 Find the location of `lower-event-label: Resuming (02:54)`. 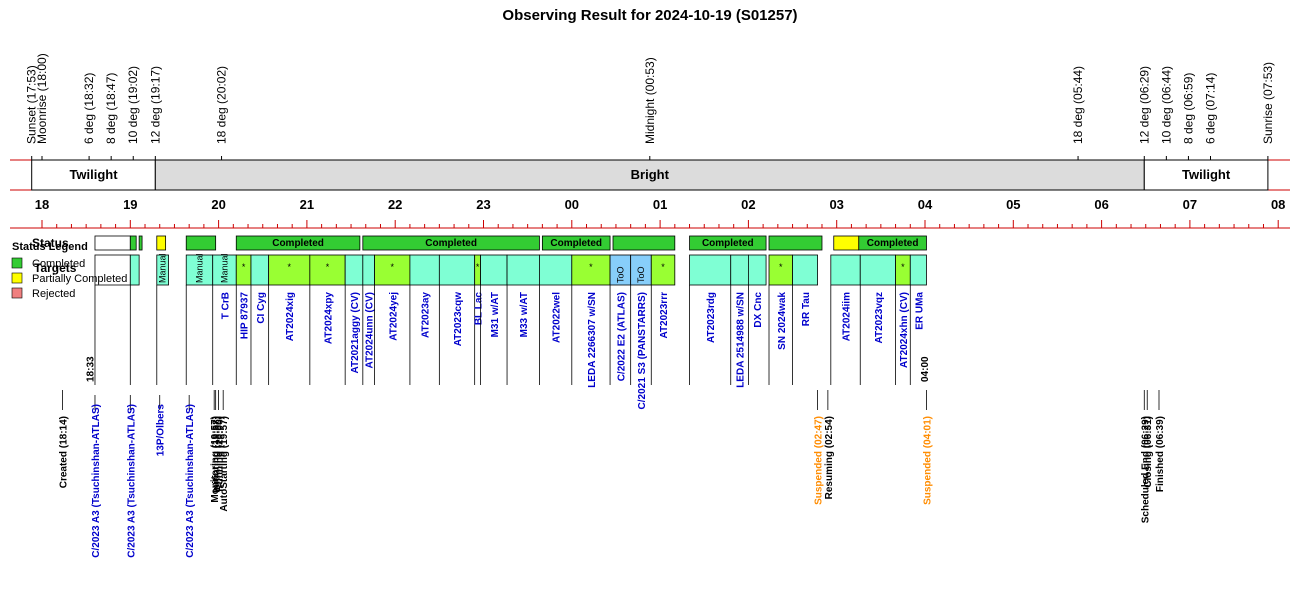

lower-event-label: Resuming (02:54) is located at coordinates (829, 457).